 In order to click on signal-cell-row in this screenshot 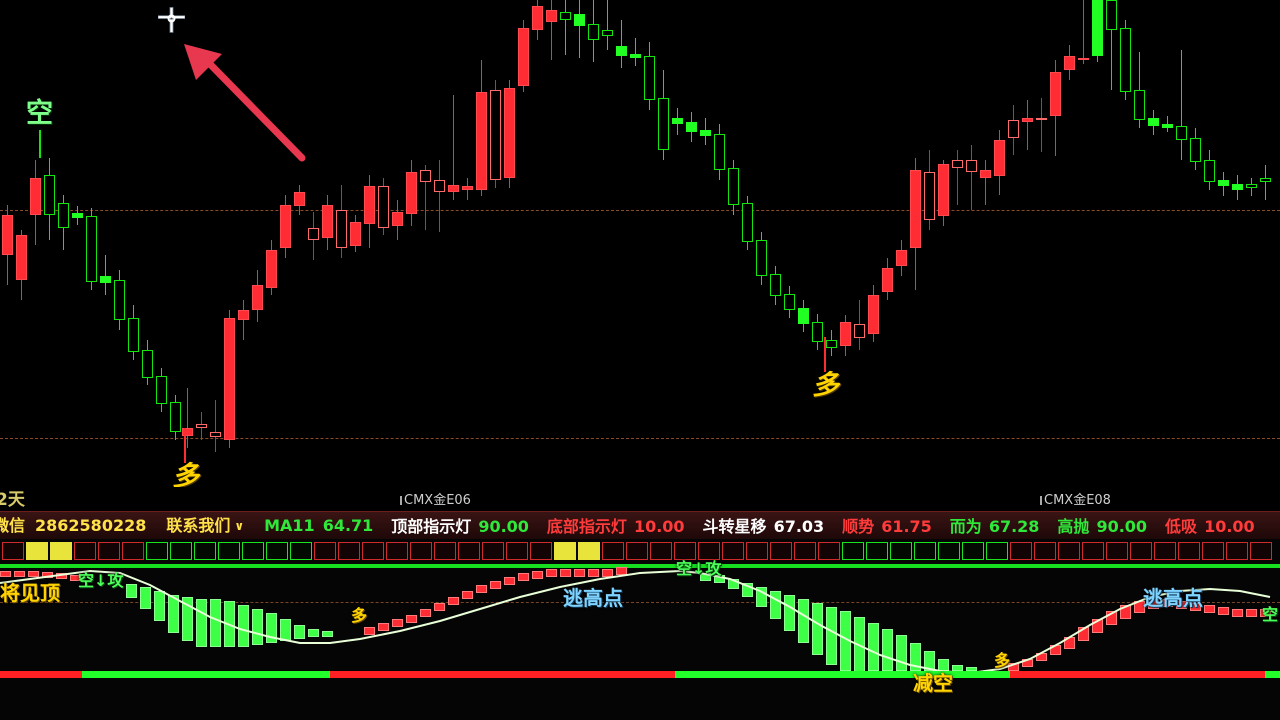, I will do `click(640, 551)`.